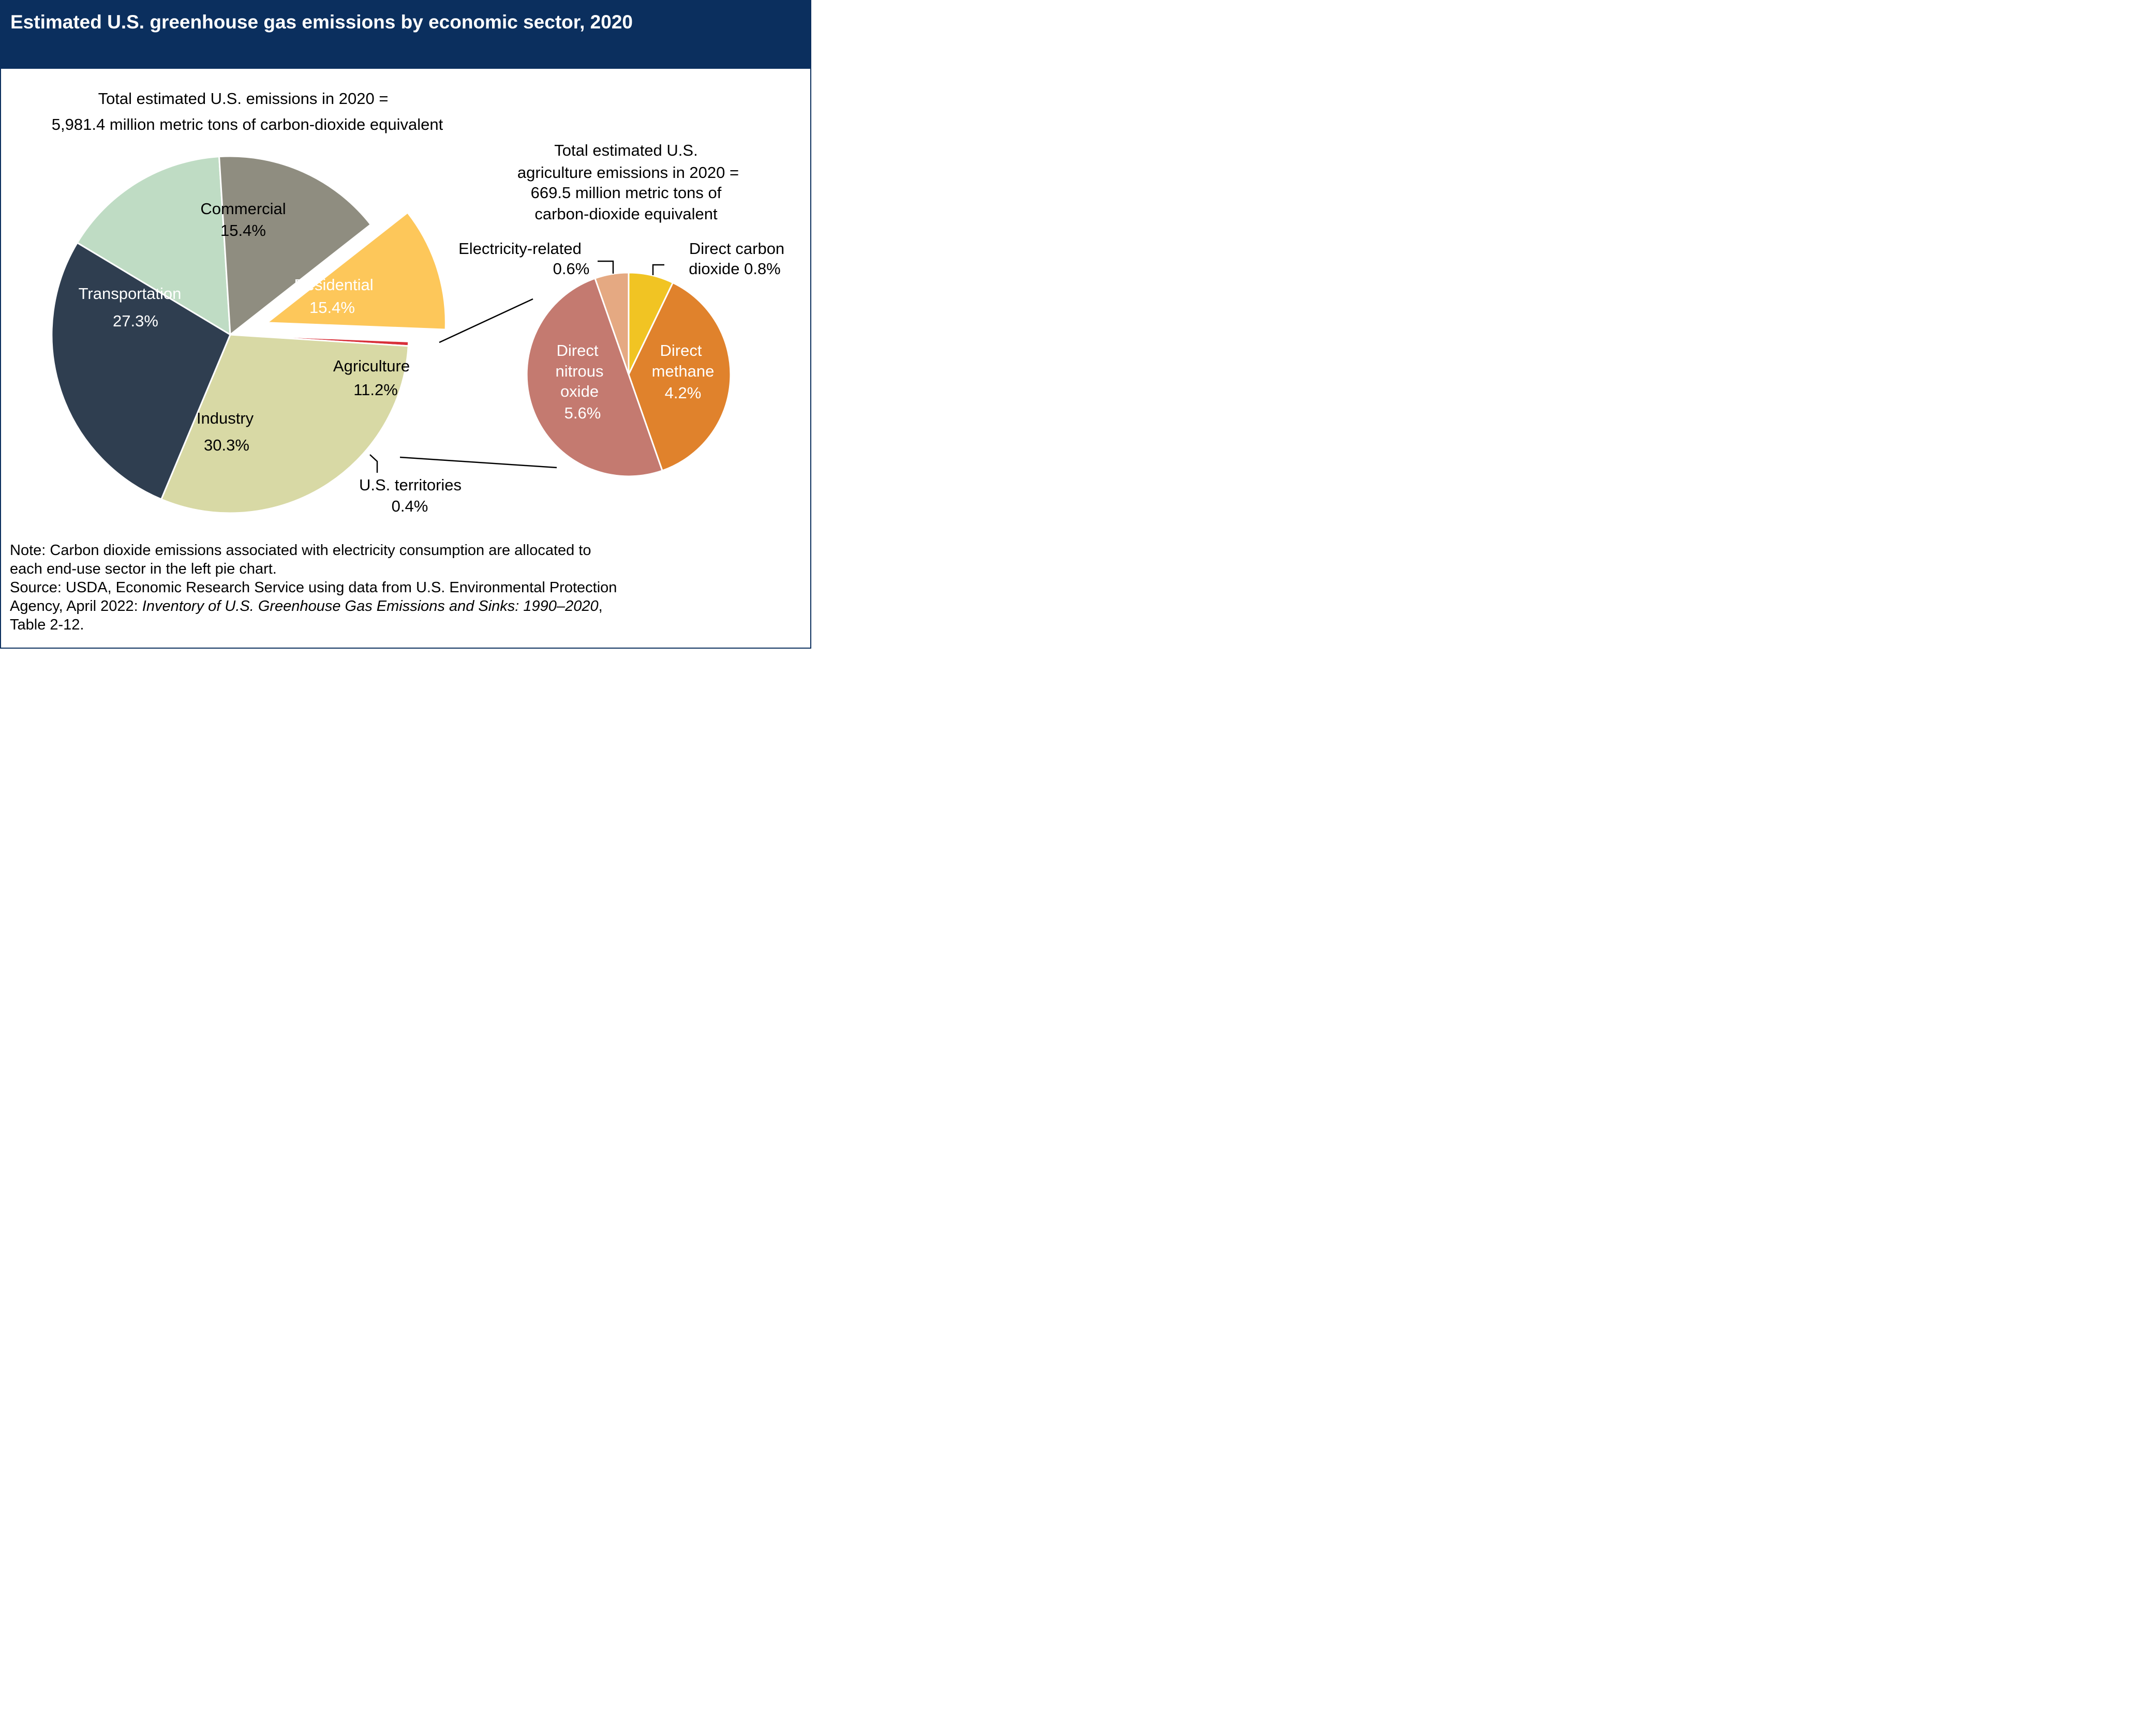 The width and height of the screenshot is (2156, 1724). What do you see at coordinates (225, 418) in the screenshot?
I see `industry-label: Industry` at bounding box center [225, 418].